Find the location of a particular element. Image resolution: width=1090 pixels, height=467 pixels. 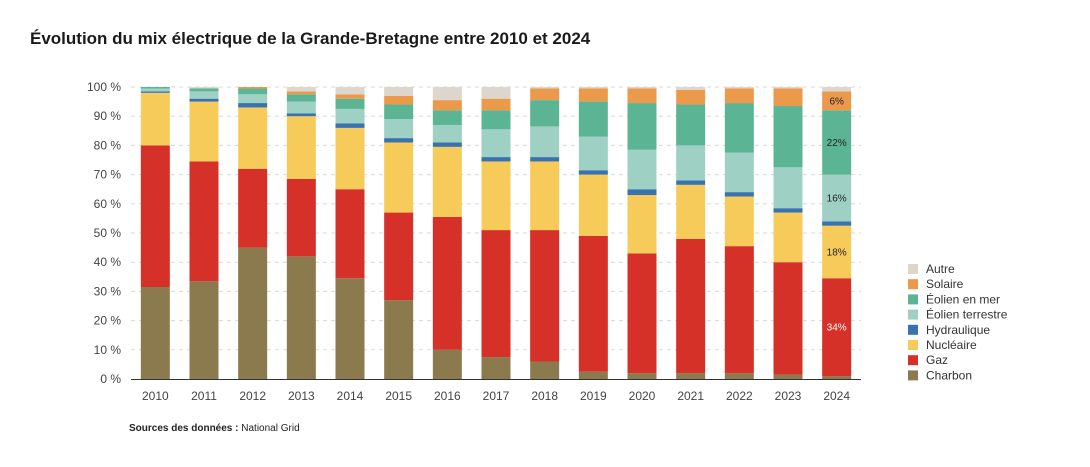

x-tick-label: 2011 is located at coordinates (204, 396).